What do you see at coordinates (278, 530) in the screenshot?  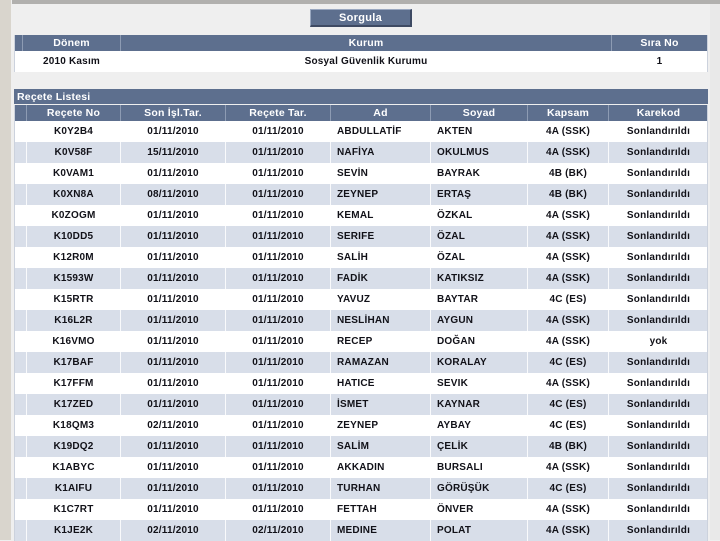 I see `cell-recete-tar: 02/11/2010` at bounding box center [278, 530].